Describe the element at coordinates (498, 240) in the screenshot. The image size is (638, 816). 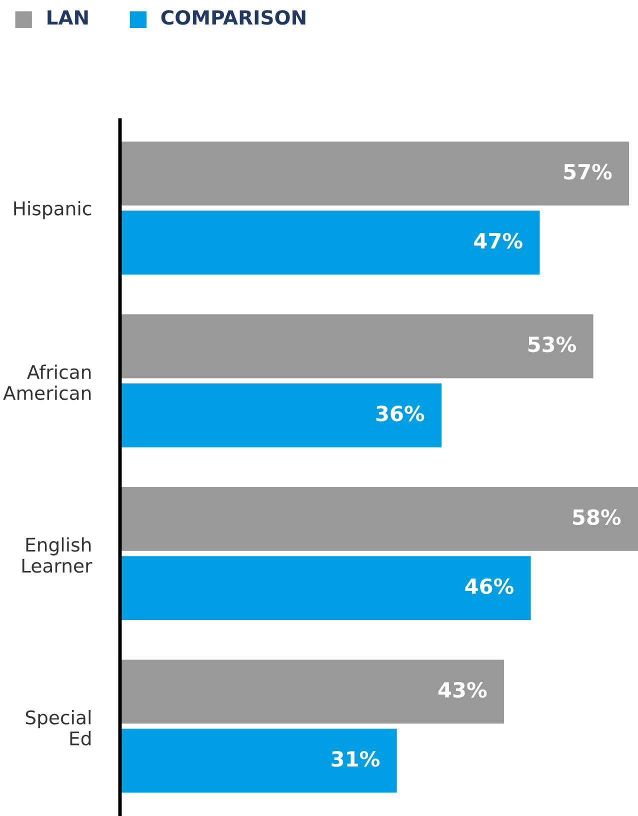
I see `data-label: 47%` at that location.